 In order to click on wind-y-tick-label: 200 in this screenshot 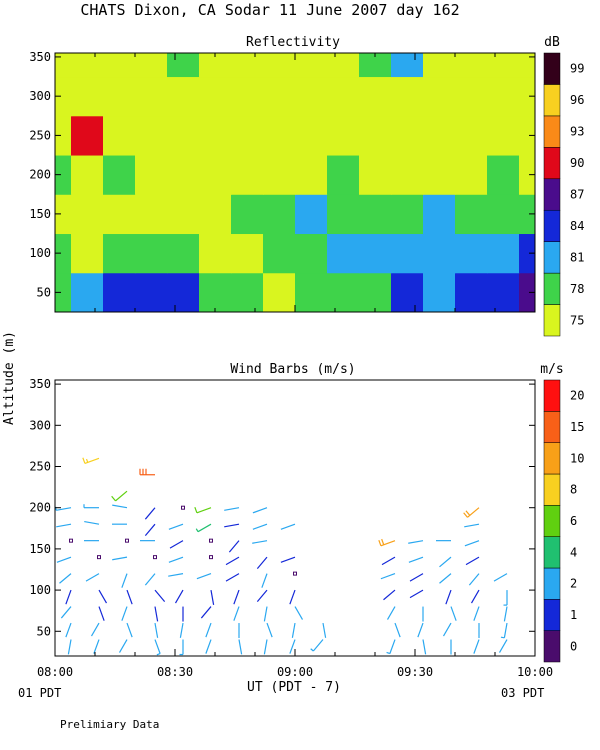, I will do `click(40, 508)`.